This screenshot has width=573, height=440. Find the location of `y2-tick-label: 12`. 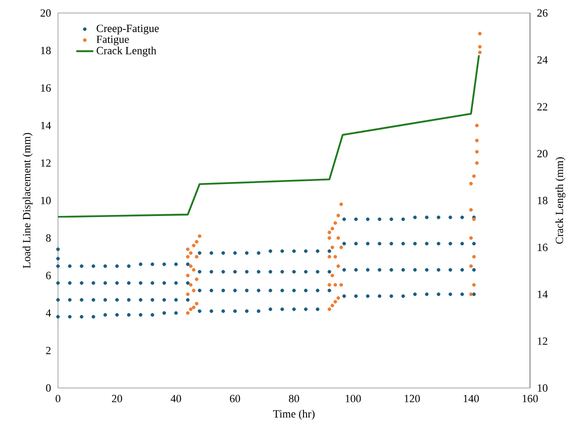

y2-tick-label: 12 is located at coordinates (543, 341).